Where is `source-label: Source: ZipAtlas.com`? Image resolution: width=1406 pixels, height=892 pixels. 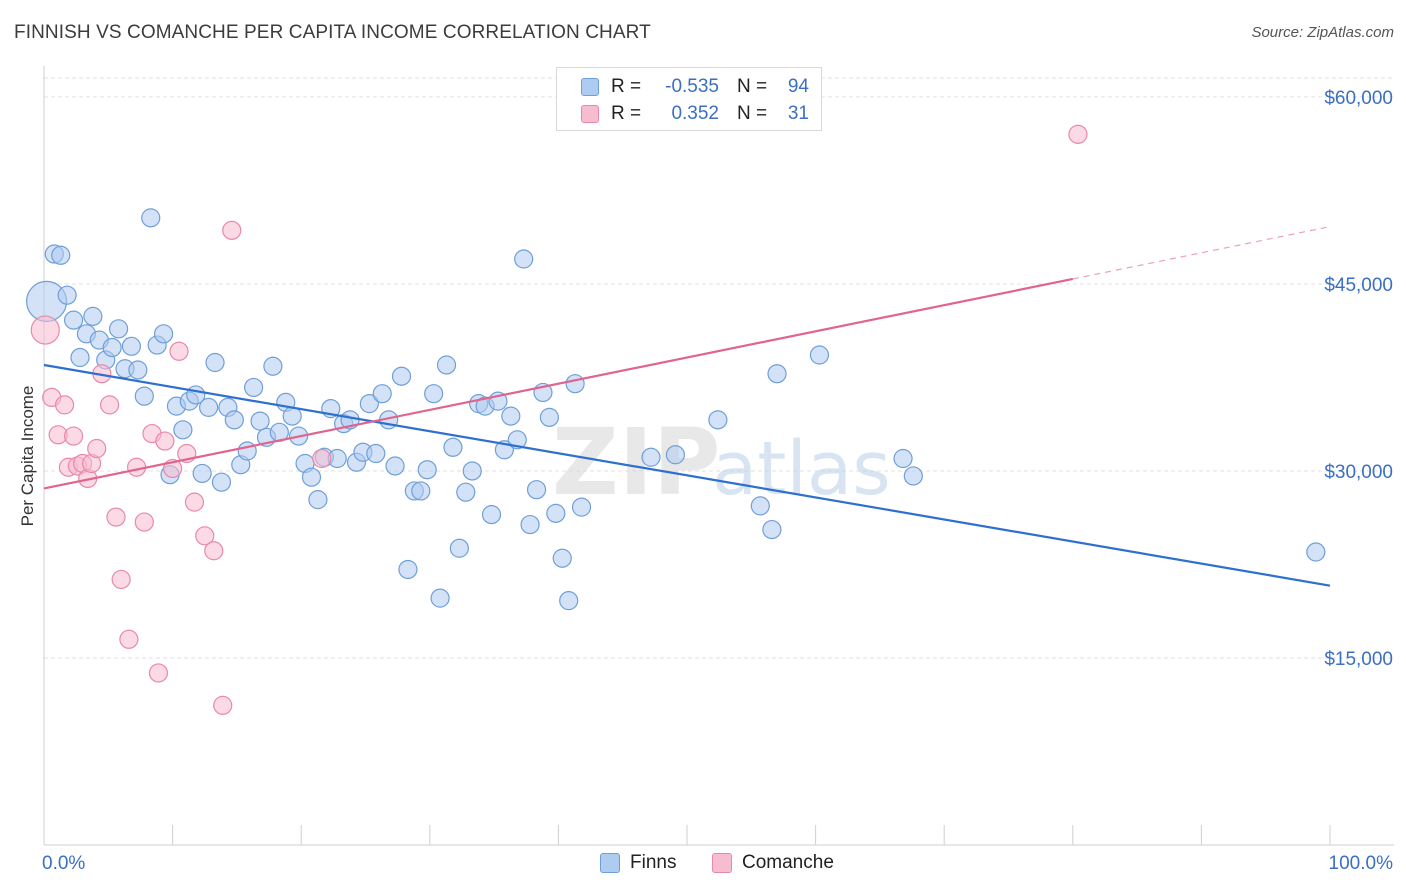
source-label: Source: ZipAtlas.com is located at coordinates (1322, 32).